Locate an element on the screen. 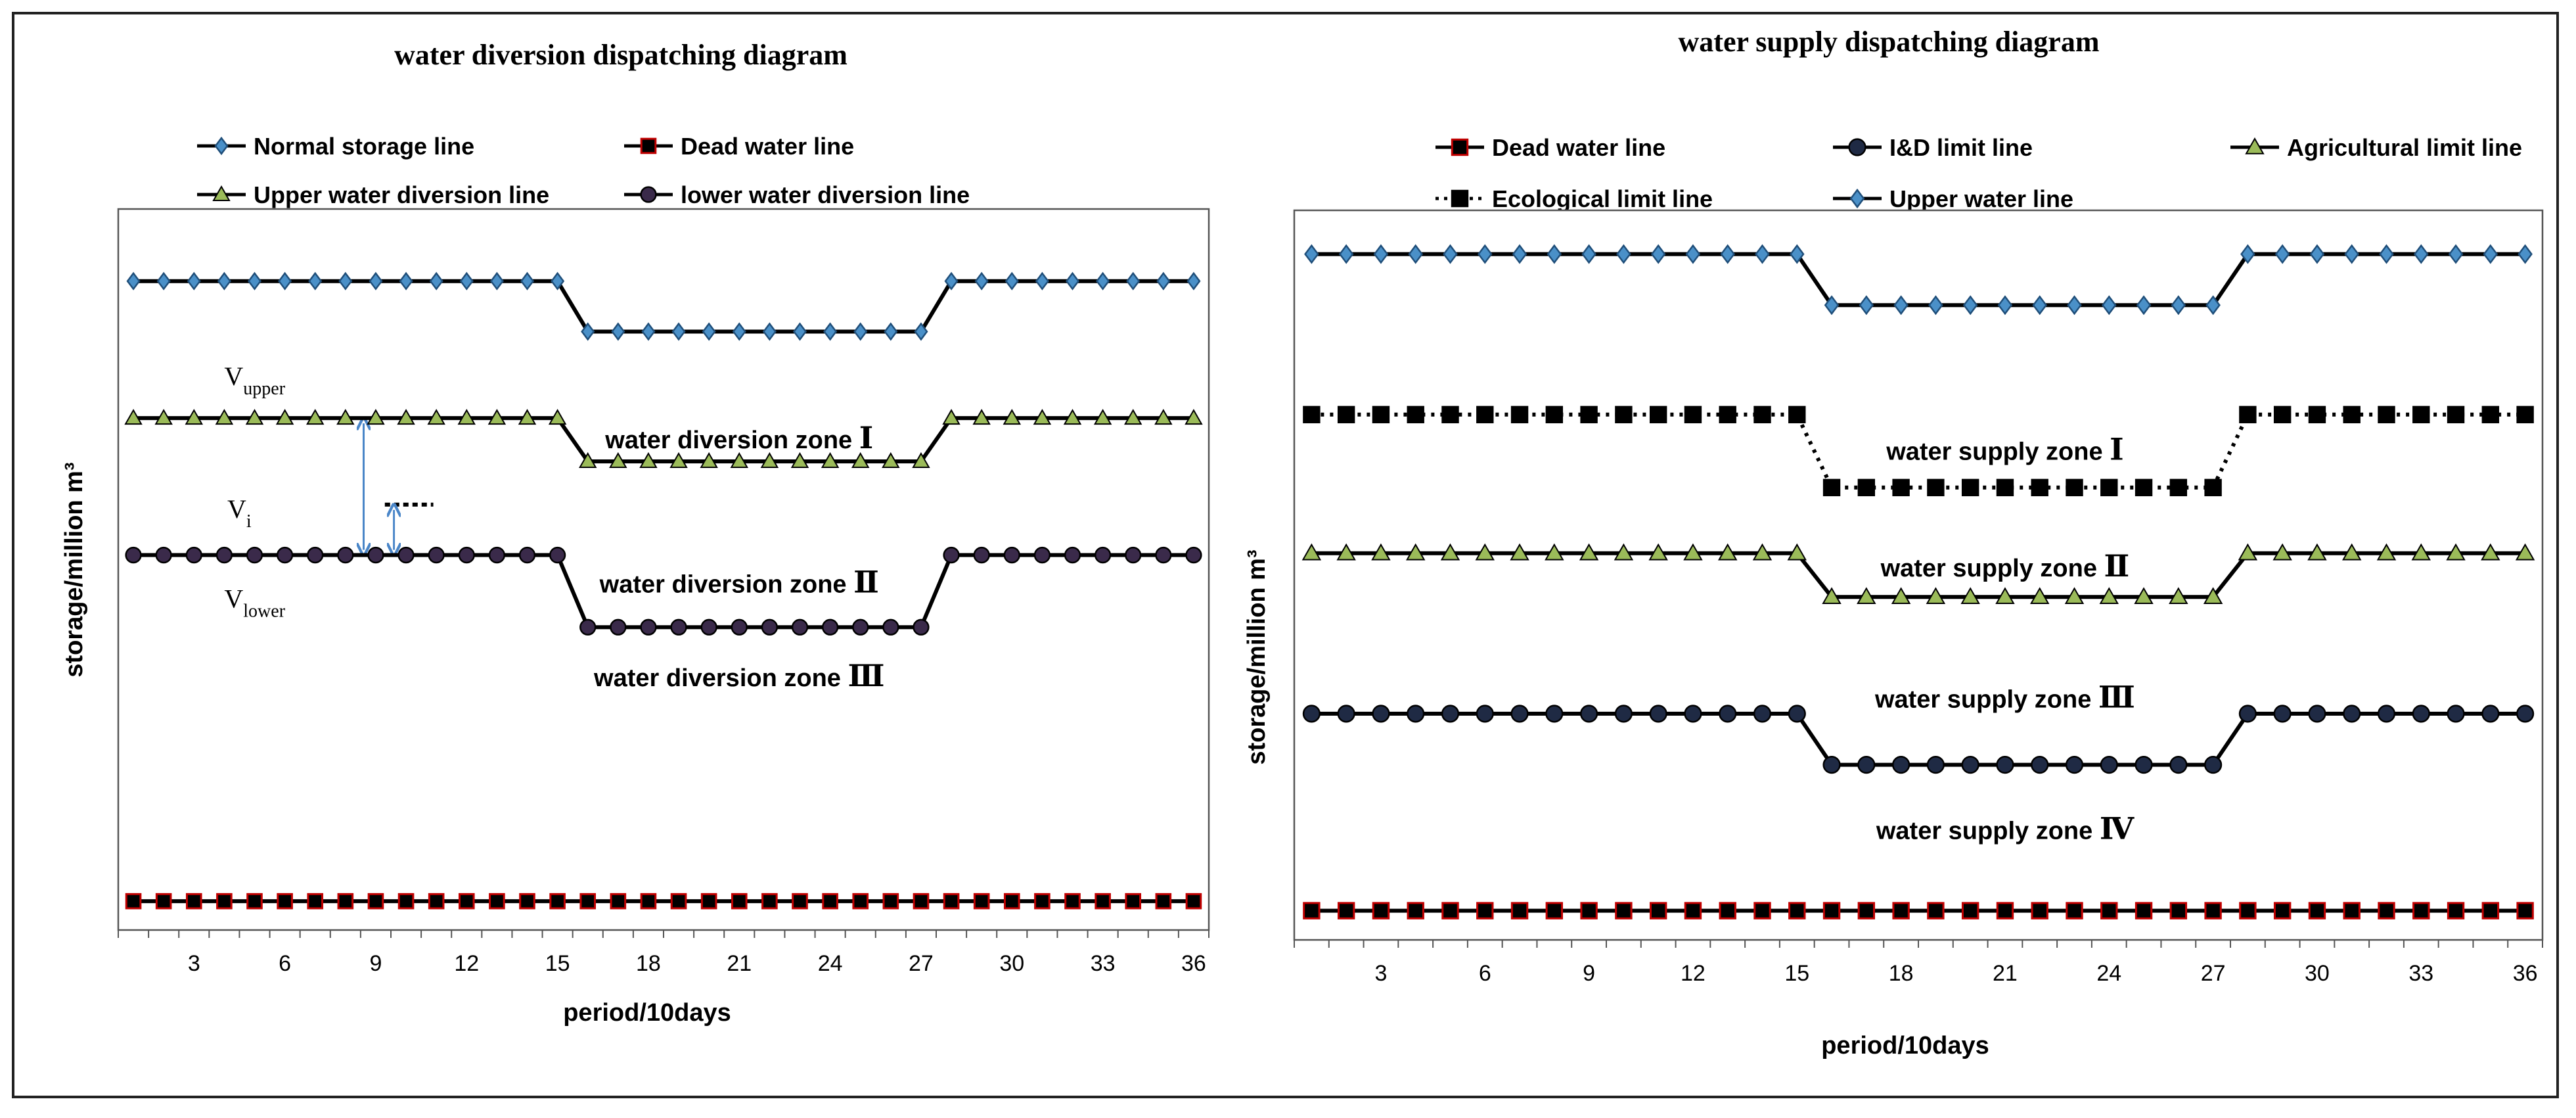 The width and height of the screenshot is (2576, 1118). legend-swatch-marker-normal-storage-line is located at coordinates (221, 146).